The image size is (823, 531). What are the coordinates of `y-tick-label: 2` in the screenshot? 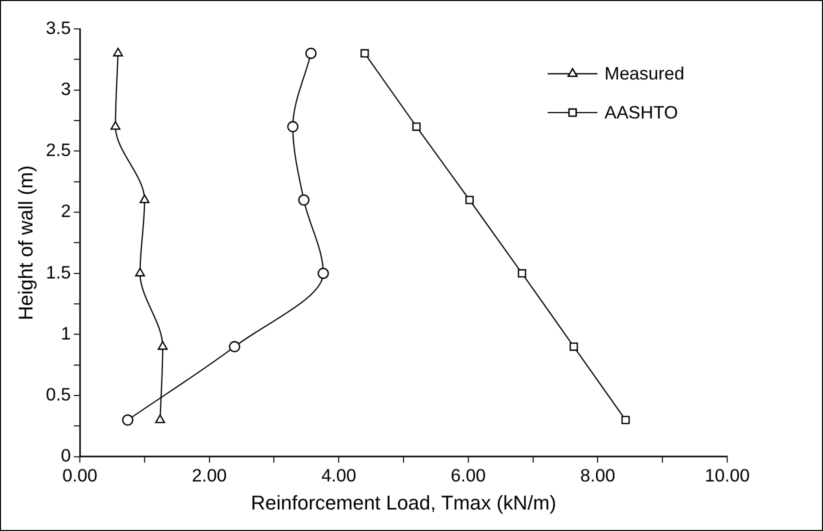 It's located at (65, 211).